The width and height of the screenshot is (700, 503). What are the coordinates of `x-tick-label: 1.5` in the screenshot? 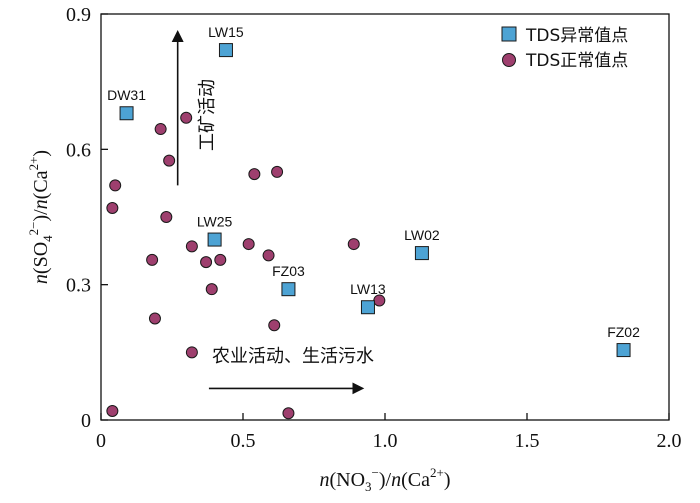 It's located at (527, 441).